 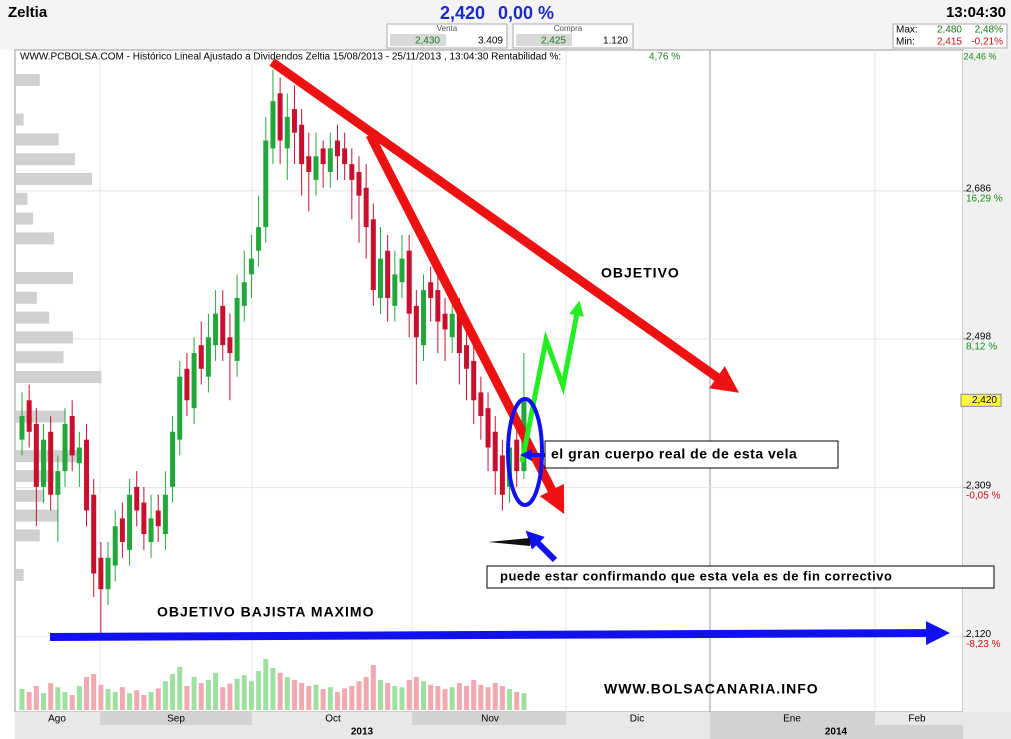 I want to click on y-tick-label: 2,309, so click(x=978, y=485).